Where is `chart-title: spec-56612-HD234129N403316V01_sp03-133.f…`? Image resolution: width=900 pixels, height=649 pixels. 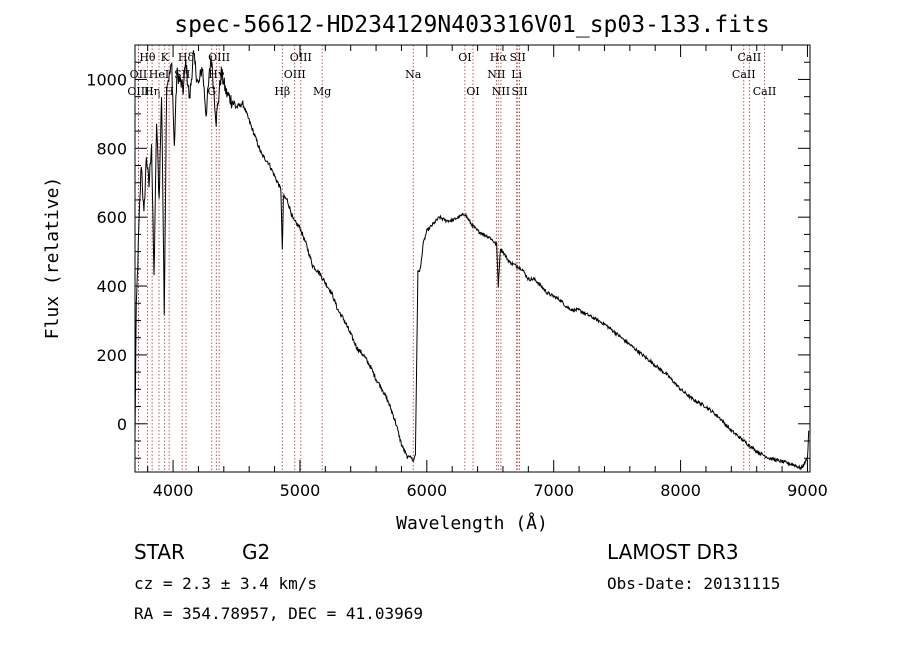 chart-title: spec-56612-HD234129N403316V01_sp03-133.f… is located at coordinates (471, 25).